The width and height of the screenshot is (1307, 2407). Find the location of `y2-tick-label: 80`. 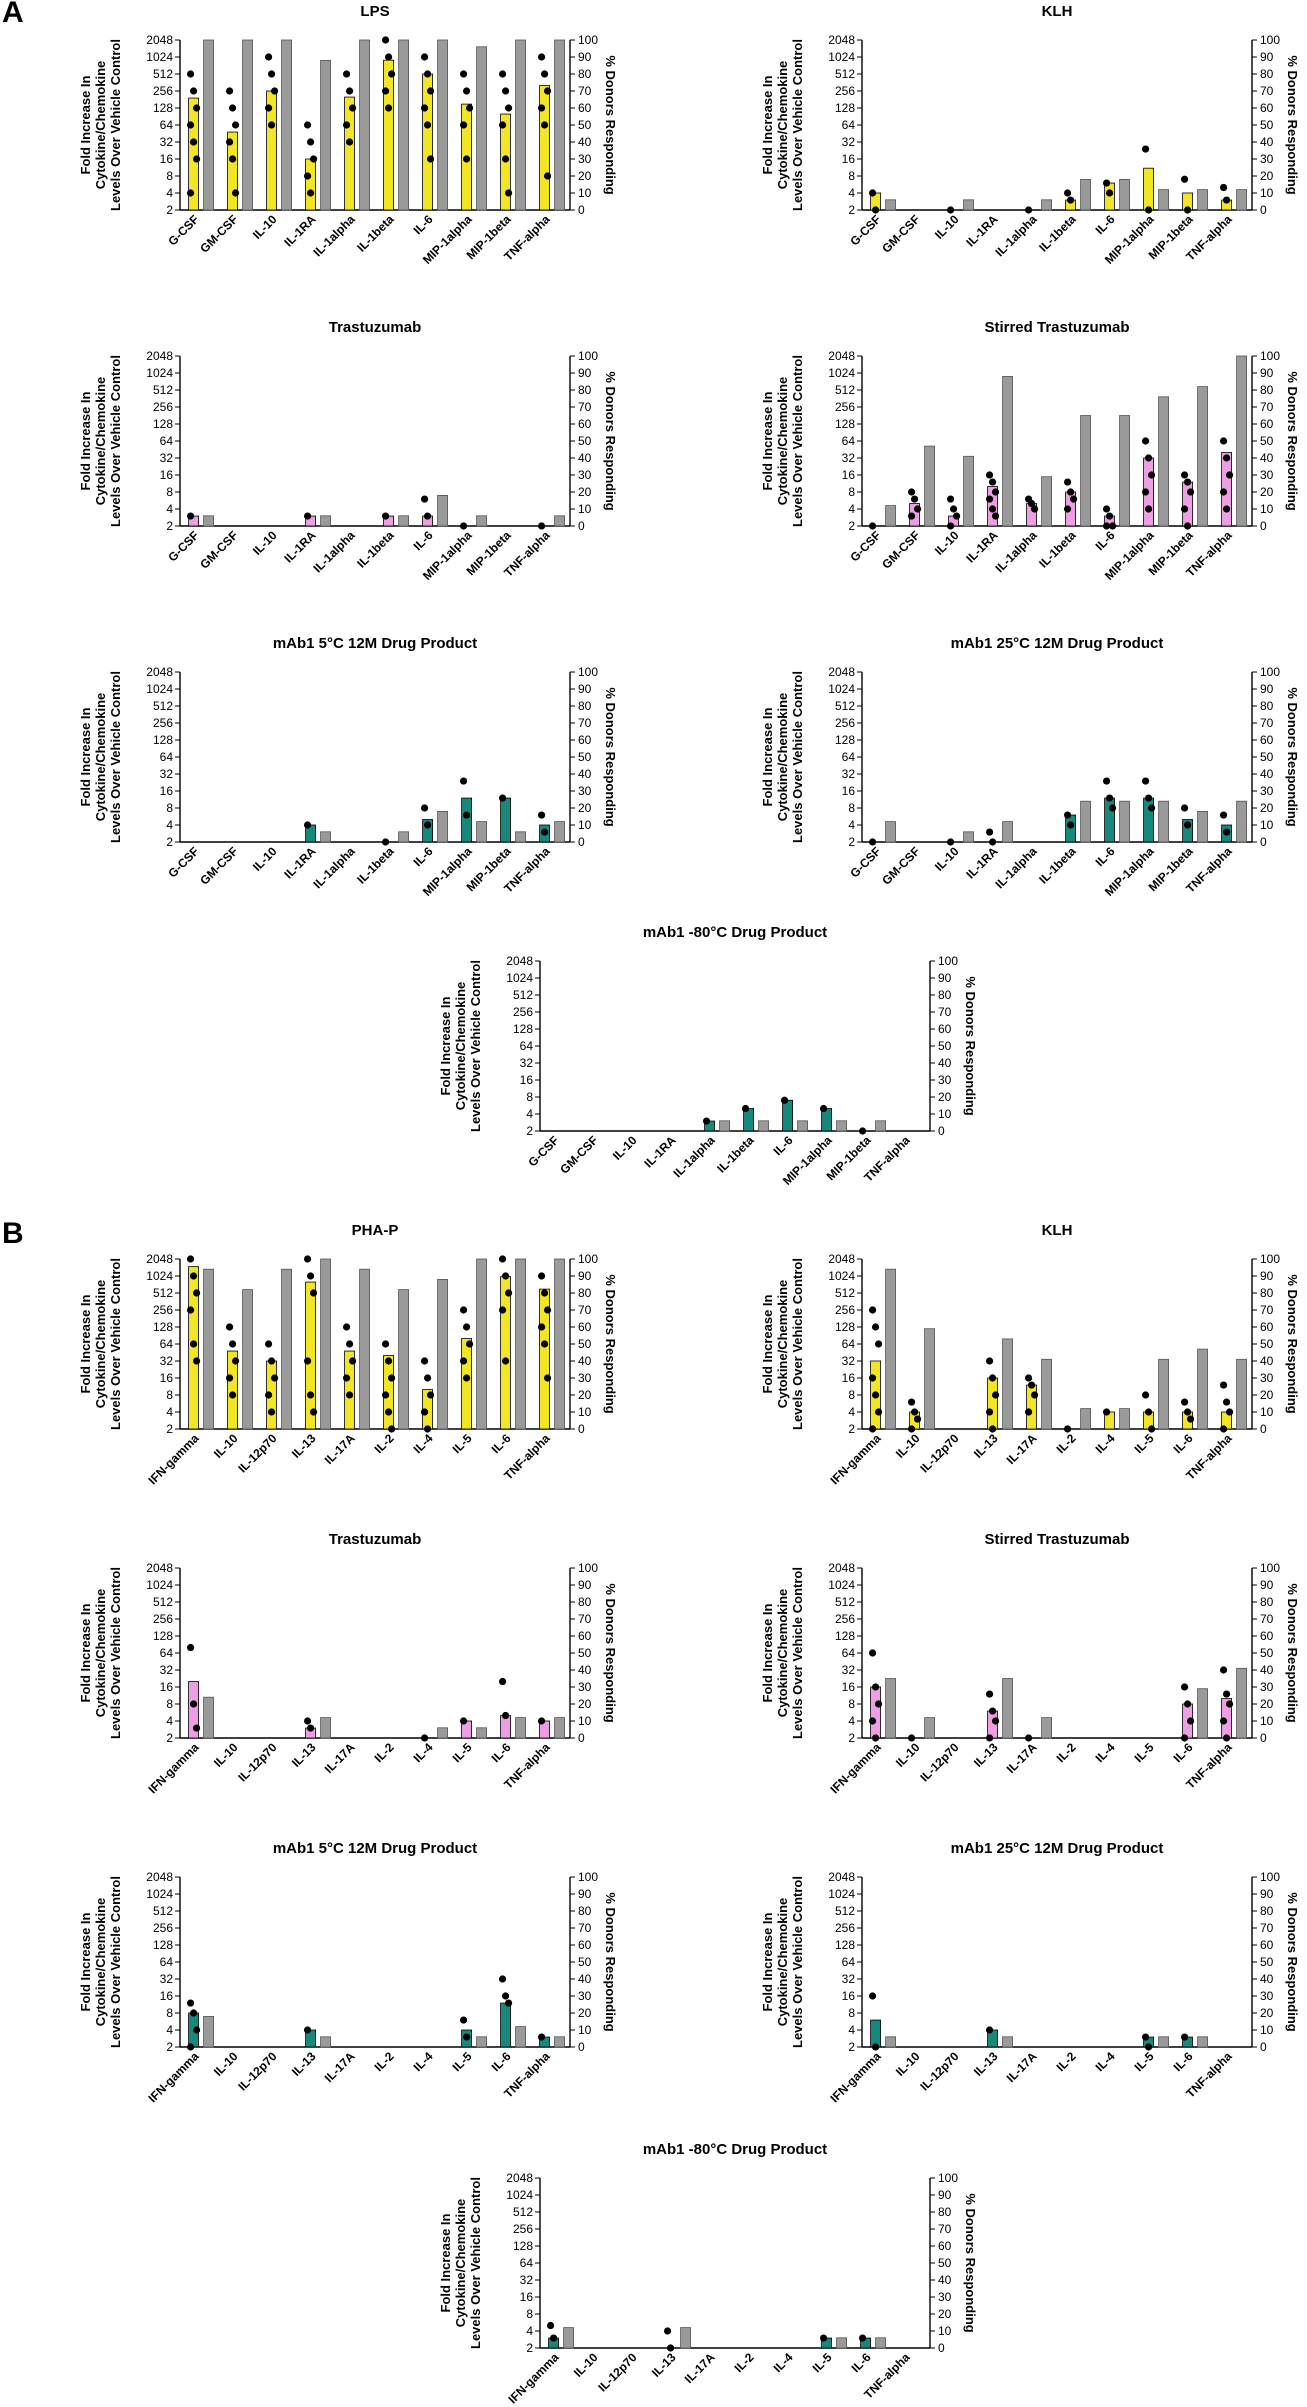

y2-tick-label: 80 is located at coordinates (585, 1602).